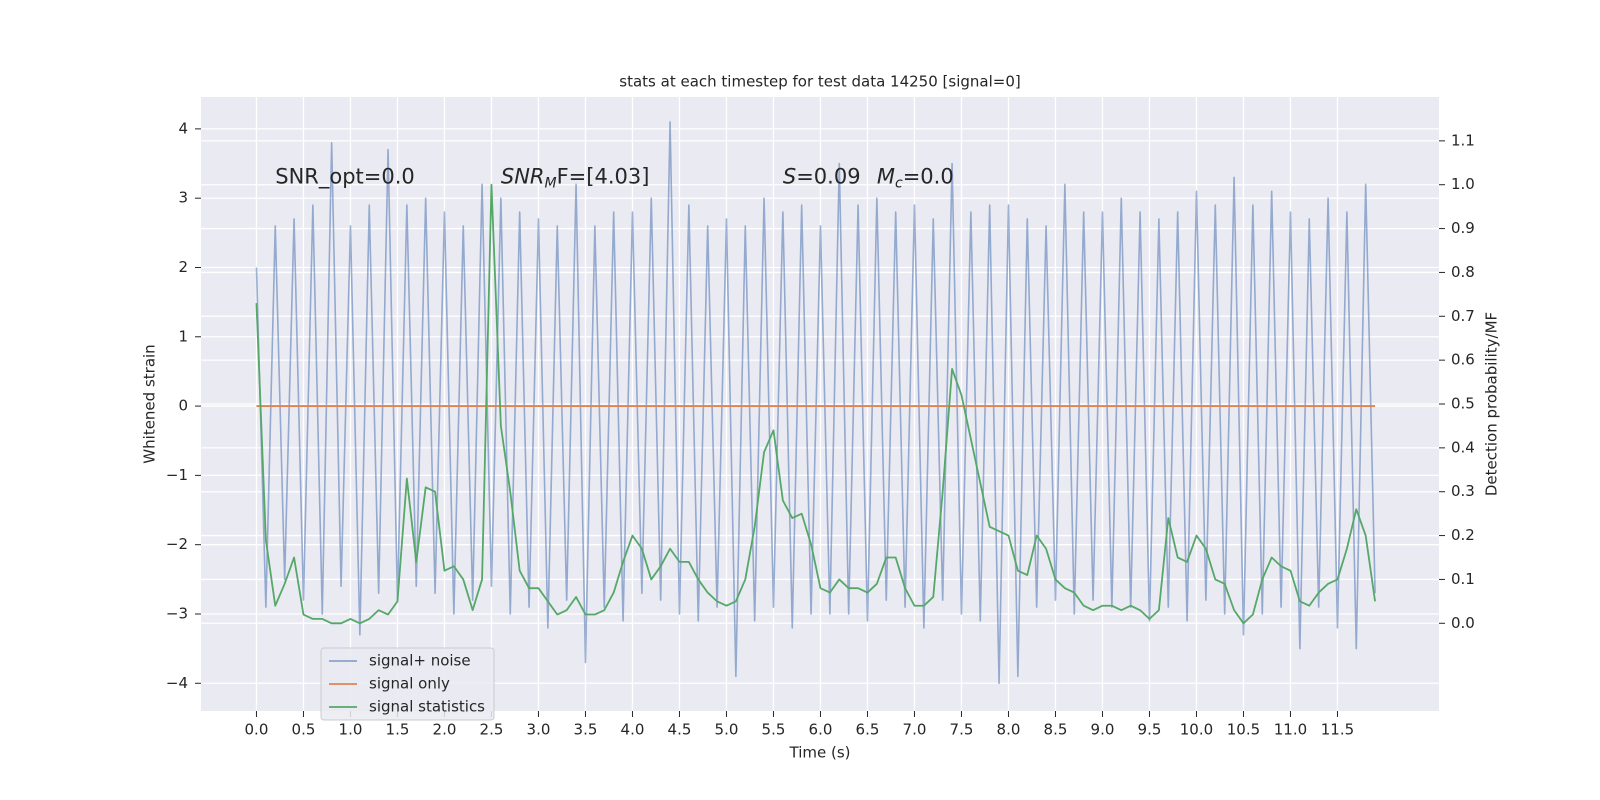  Describe the element at coordinates (899, 183) in the screenshot. I see `annotation-sub: c` at that location.